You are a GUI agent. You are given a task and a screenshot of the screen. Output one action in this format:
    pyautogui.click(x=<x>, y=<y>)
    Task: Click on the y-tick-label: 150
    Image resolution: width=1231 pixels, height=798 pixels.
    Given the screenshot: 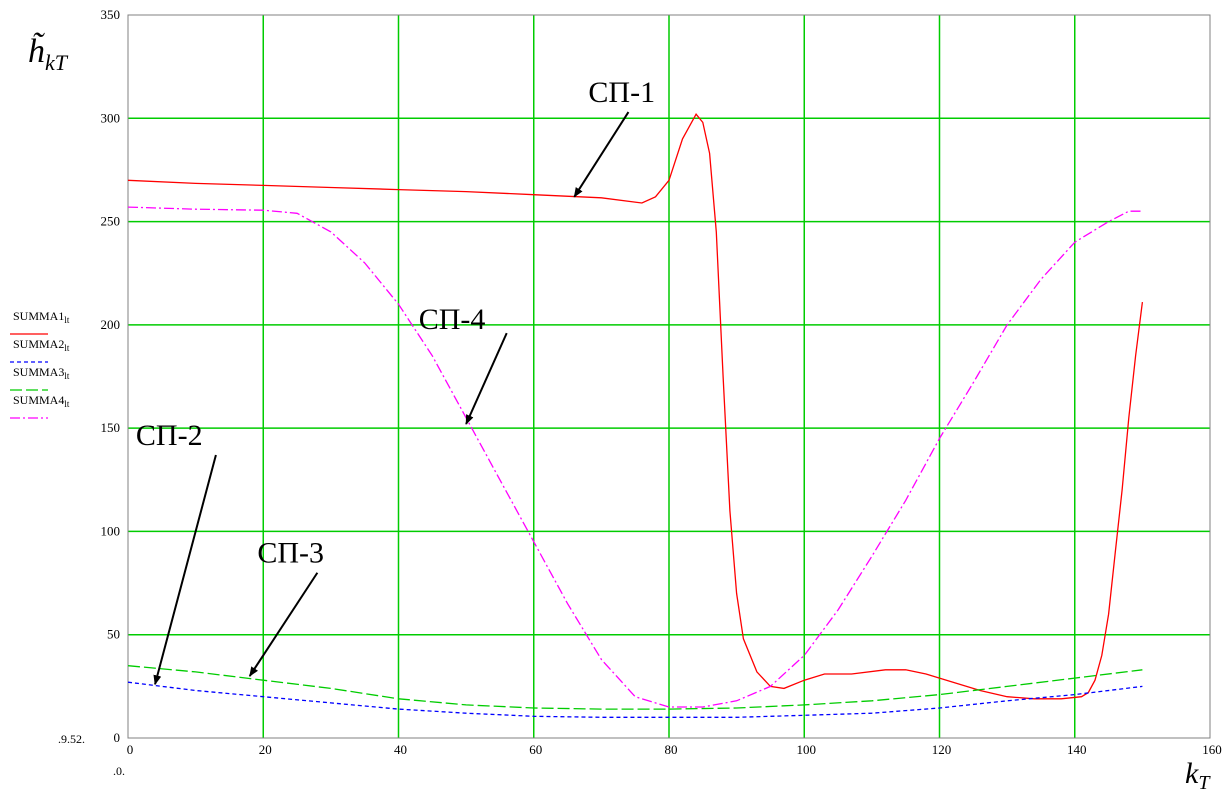 What is the action you would take?
    pyautogui.click(x=111, y=427)
    